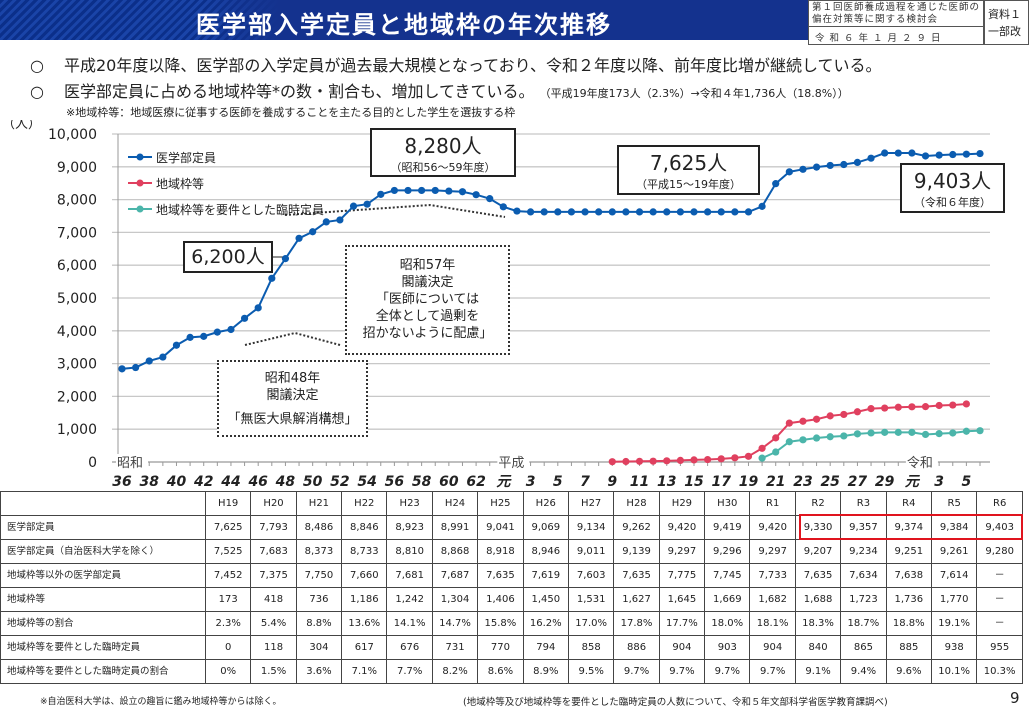 This screenshot has height=710, width=1029. I want to click on column-header: H28, so click(636, 503).